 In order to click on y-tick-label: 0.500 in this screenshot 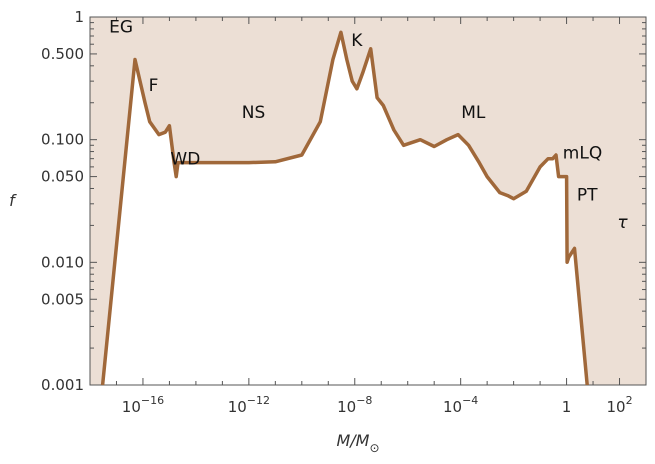, I will do `click(62, 54)`.